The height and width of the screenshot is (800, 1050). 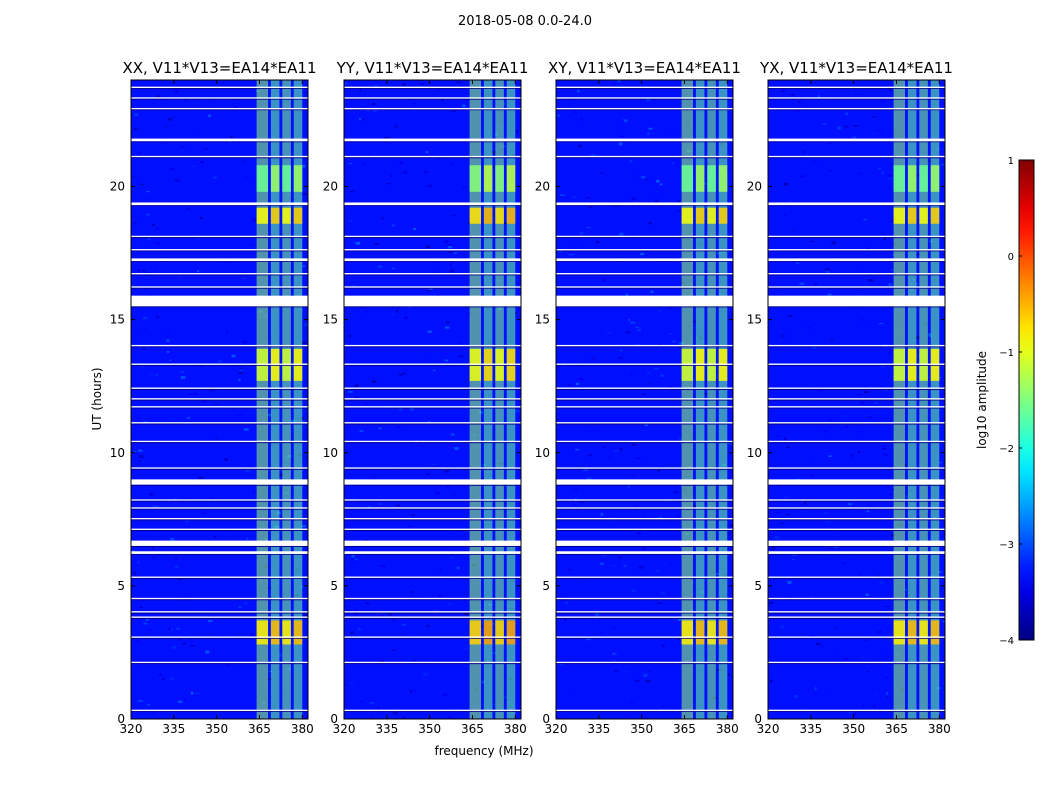 What do you see at coordinates (1006, 641) in the screenshot?
I see `colorbar-tick-label: −4` at bounding box center [1006, 641].